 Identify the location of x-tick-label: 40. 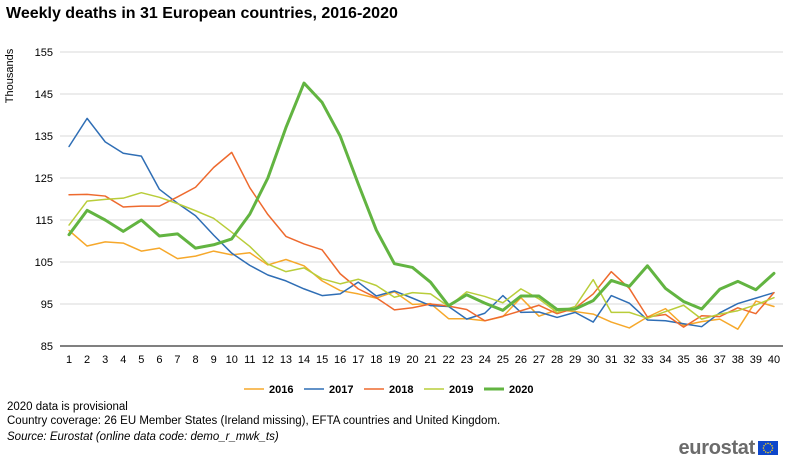
(774, 360).